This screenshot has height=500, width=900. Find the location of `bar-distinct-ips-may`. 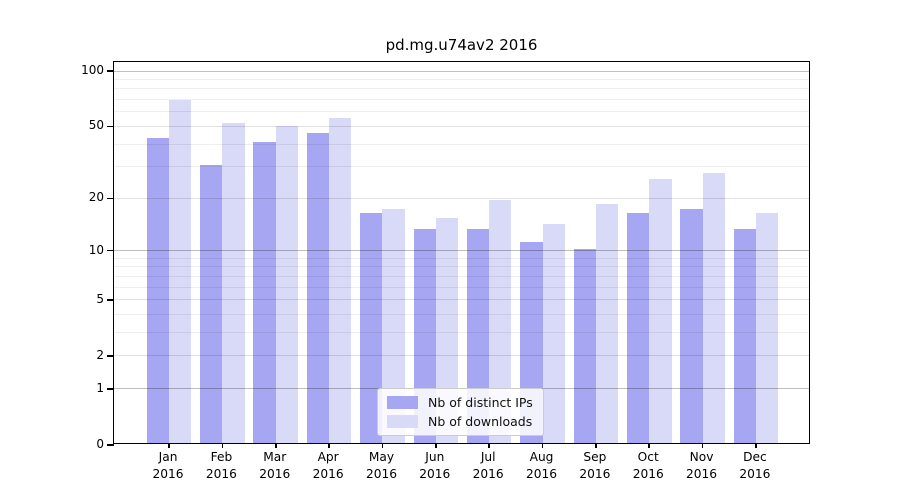

bar-distinct-ips-may is located at coordinates (371, 328).